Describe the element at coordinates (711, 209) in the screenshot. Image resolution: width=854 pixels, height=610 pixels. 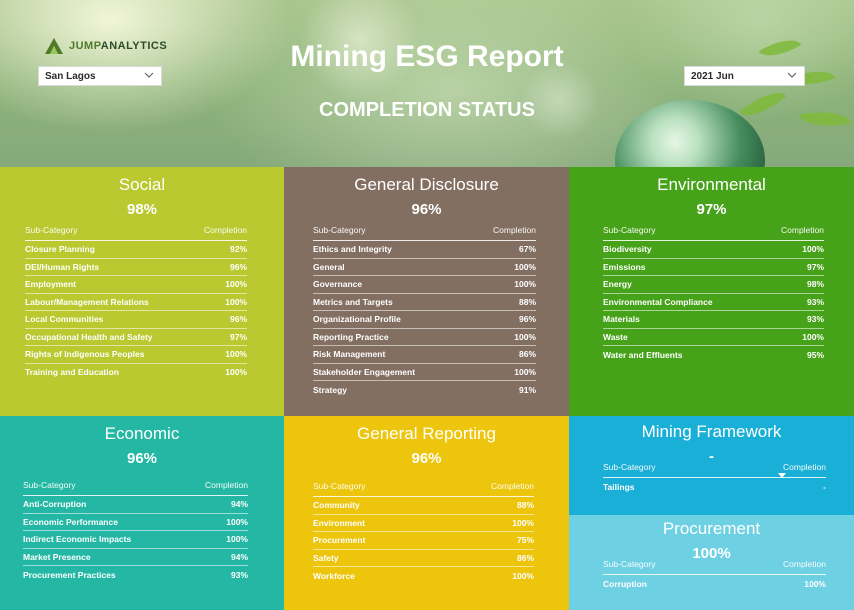
I see `panel-percentage: 97%` at that location.